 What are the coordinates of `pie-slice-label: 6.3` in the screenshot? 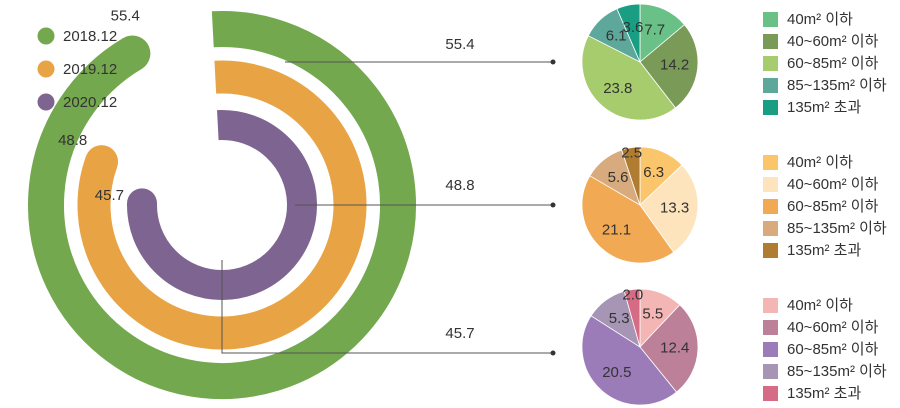 It's located at (653, 172).